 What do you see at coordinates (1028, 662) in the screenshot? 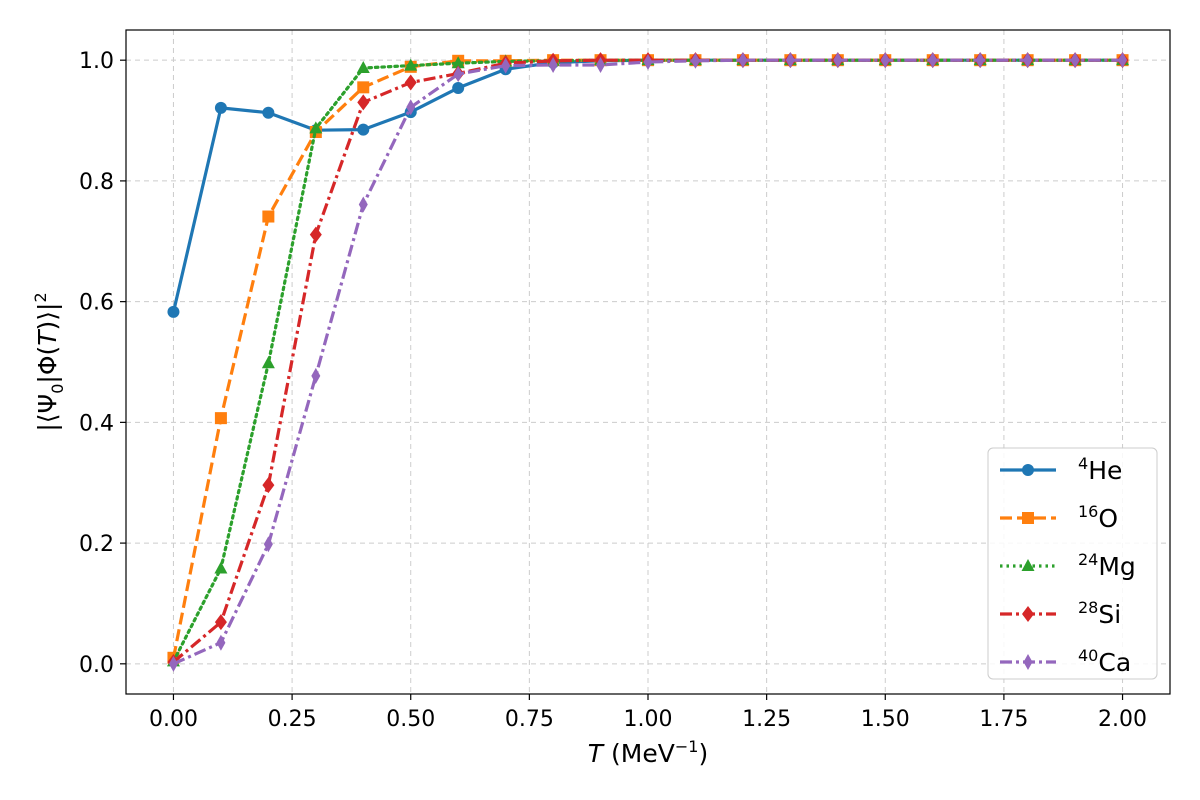
I see `legend-marker-ca` at bounding box center [1028, 662].